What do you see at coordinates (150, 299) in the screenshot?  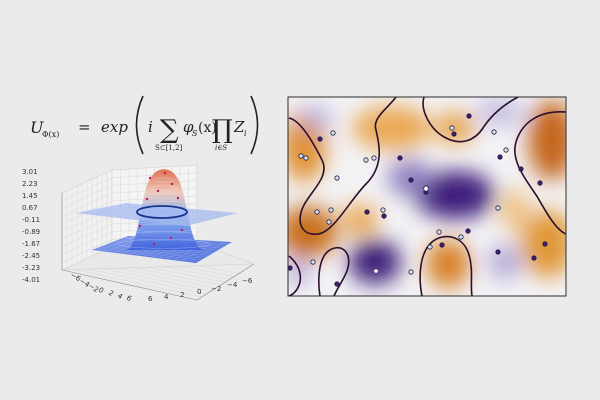 I see `x-tick-label: 6` at bounding box center [150, 299].